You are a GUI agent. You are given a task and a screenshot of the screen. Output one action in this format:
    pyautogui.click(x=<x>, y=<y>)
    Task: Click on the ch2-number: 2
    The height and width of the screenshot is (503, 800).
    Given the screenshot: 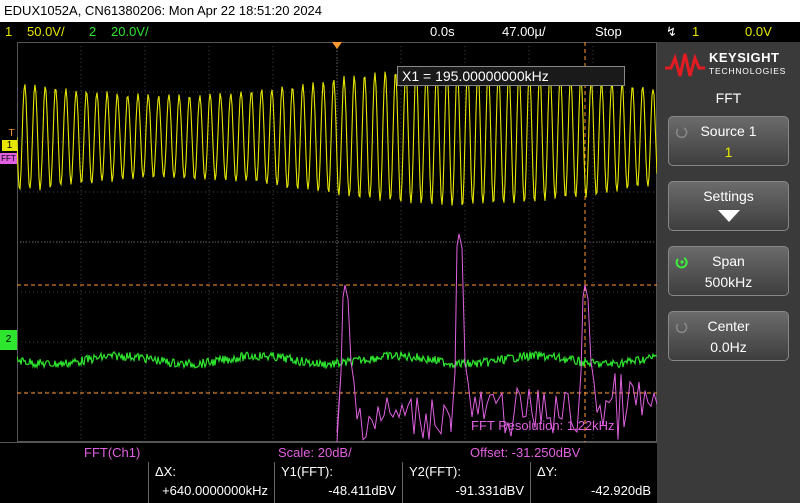 What is the action you would take?
    pyautogui.click(x=93, y=31)
    